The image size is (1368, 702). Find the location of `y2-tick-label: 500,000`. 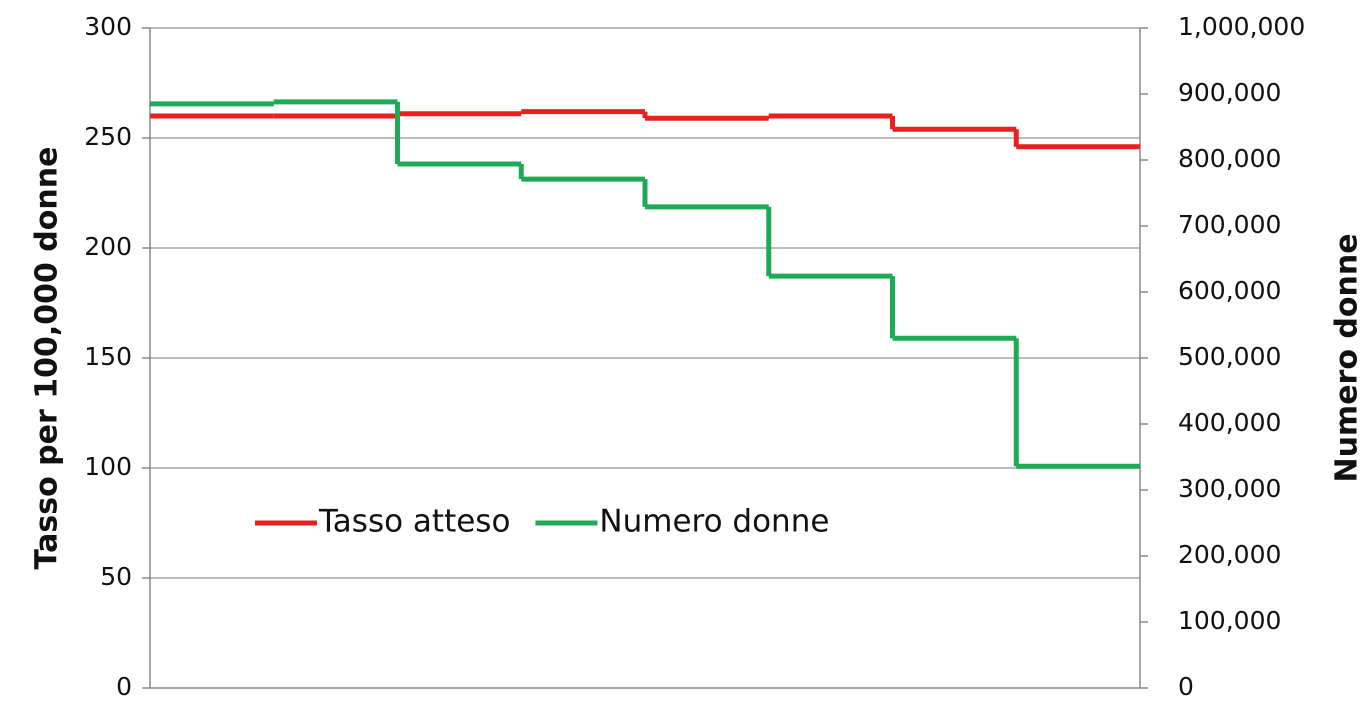

y2-tick-label: 500,000 is located at coordinates (1229, 356).